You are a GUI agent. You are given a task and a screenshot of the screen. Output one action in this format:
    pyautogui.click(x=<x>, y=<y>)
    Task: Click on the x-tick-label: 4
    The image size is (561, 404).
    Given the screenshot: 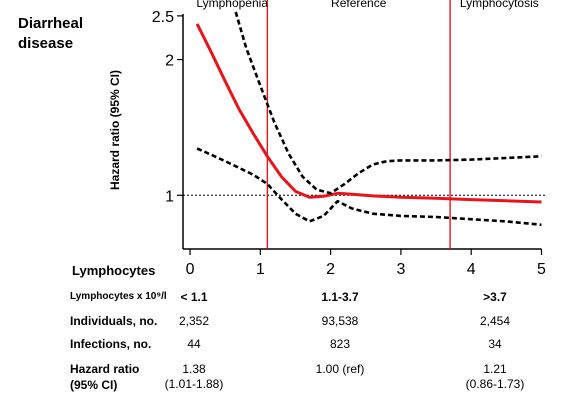 What is the action you would take?
    pyautogui.click(x=471, y=269)
    